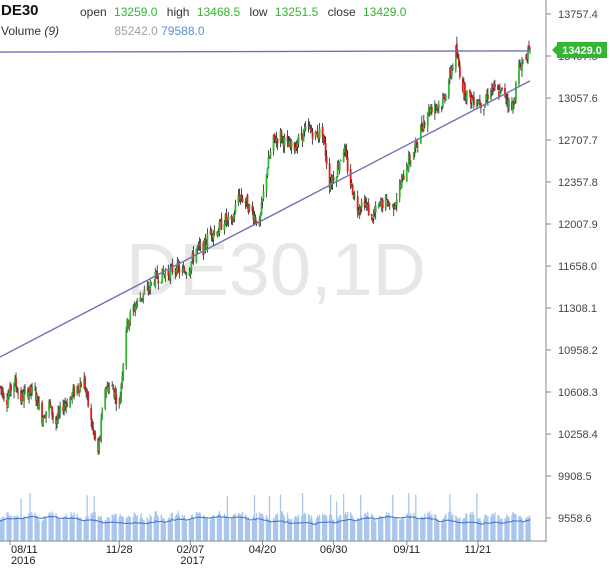  What do you see at coordinates (192, 561) in the screenshot?
I see `x-year-label: 2017` at bounding box center [192, 561].